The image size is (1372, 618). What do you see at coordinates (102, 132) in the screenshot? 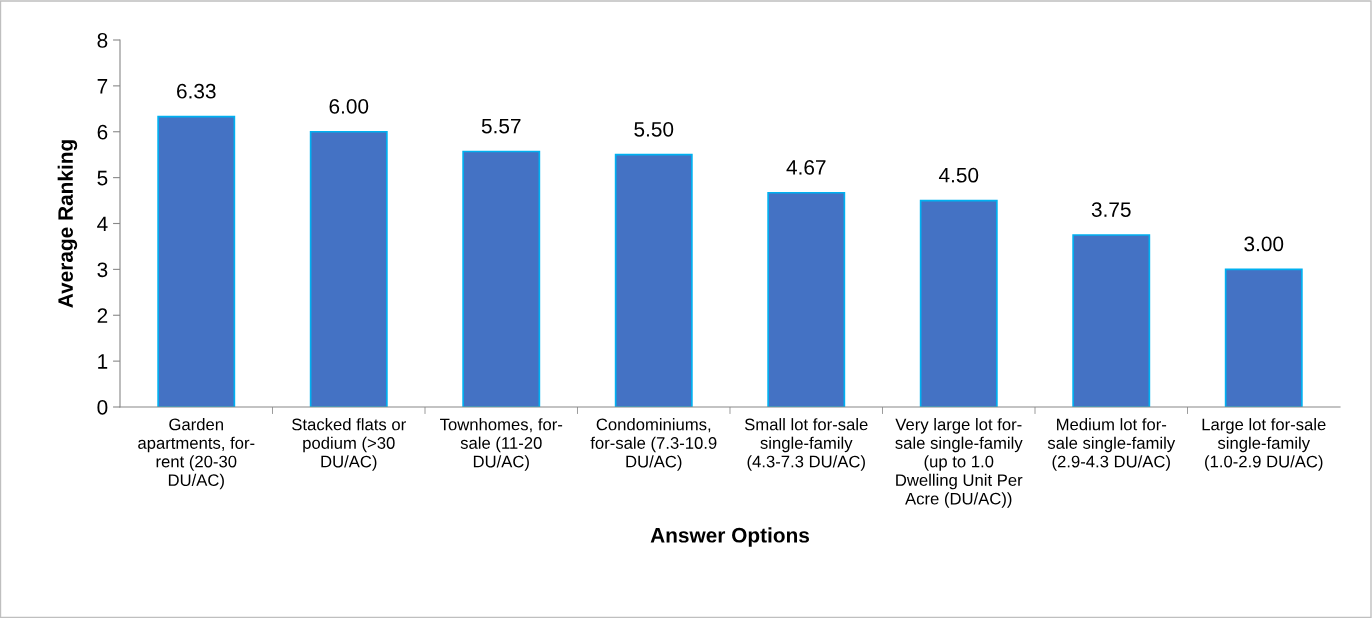
I see `y-tick-label: 6` at bounding box center [102, 132].